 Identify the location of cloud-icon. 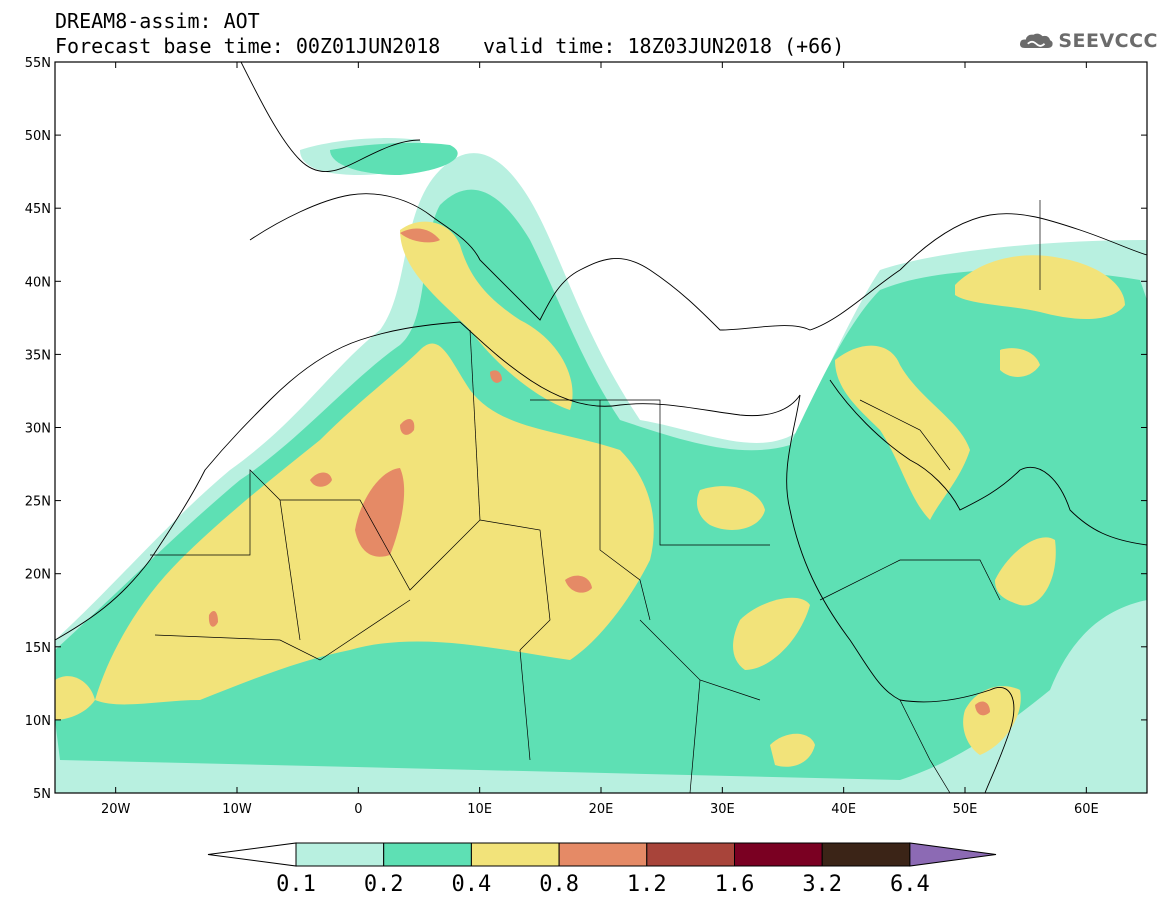
(1036, 40).